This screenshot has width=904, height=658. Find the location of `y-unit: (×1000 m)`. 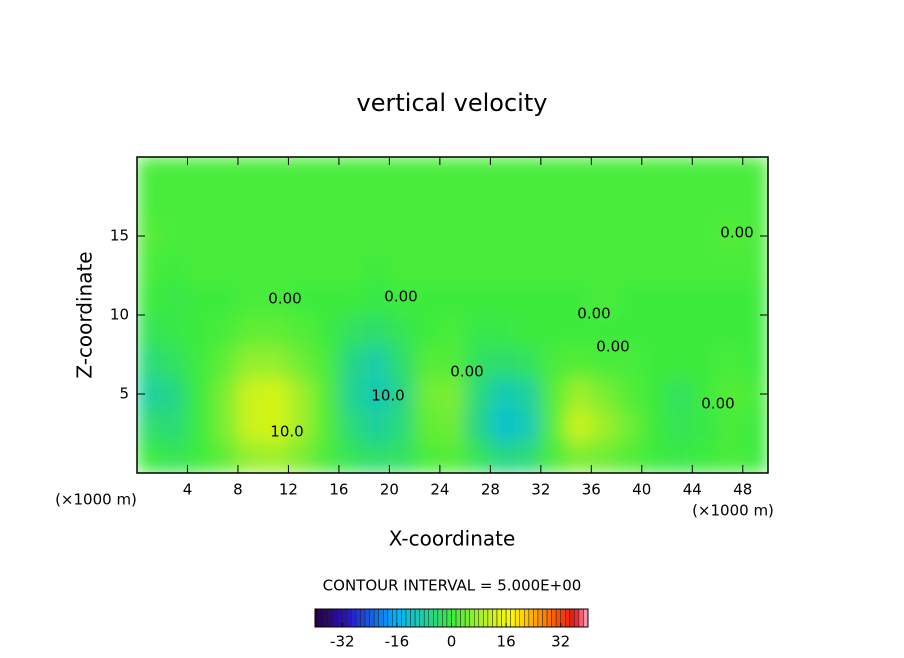

y-unit: (×1000 m) is located at coordinates (96, 500).